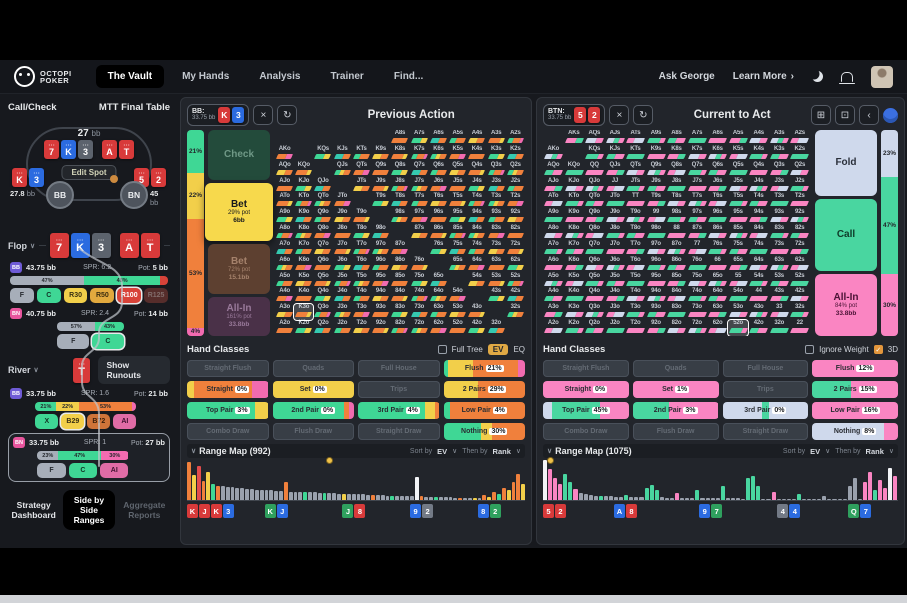 Image resolution: width=907 pixels, height=603 pixels. I want to click on hand-cell-K7o: K7o, so click(574, 249).